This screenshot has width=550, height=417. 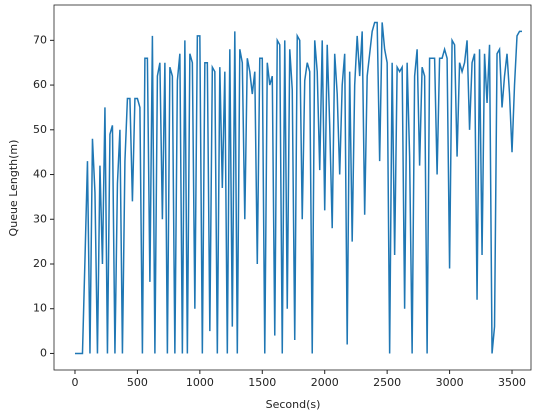 I want to click on x-tick-label: 1500, so click(x=262, y=382).